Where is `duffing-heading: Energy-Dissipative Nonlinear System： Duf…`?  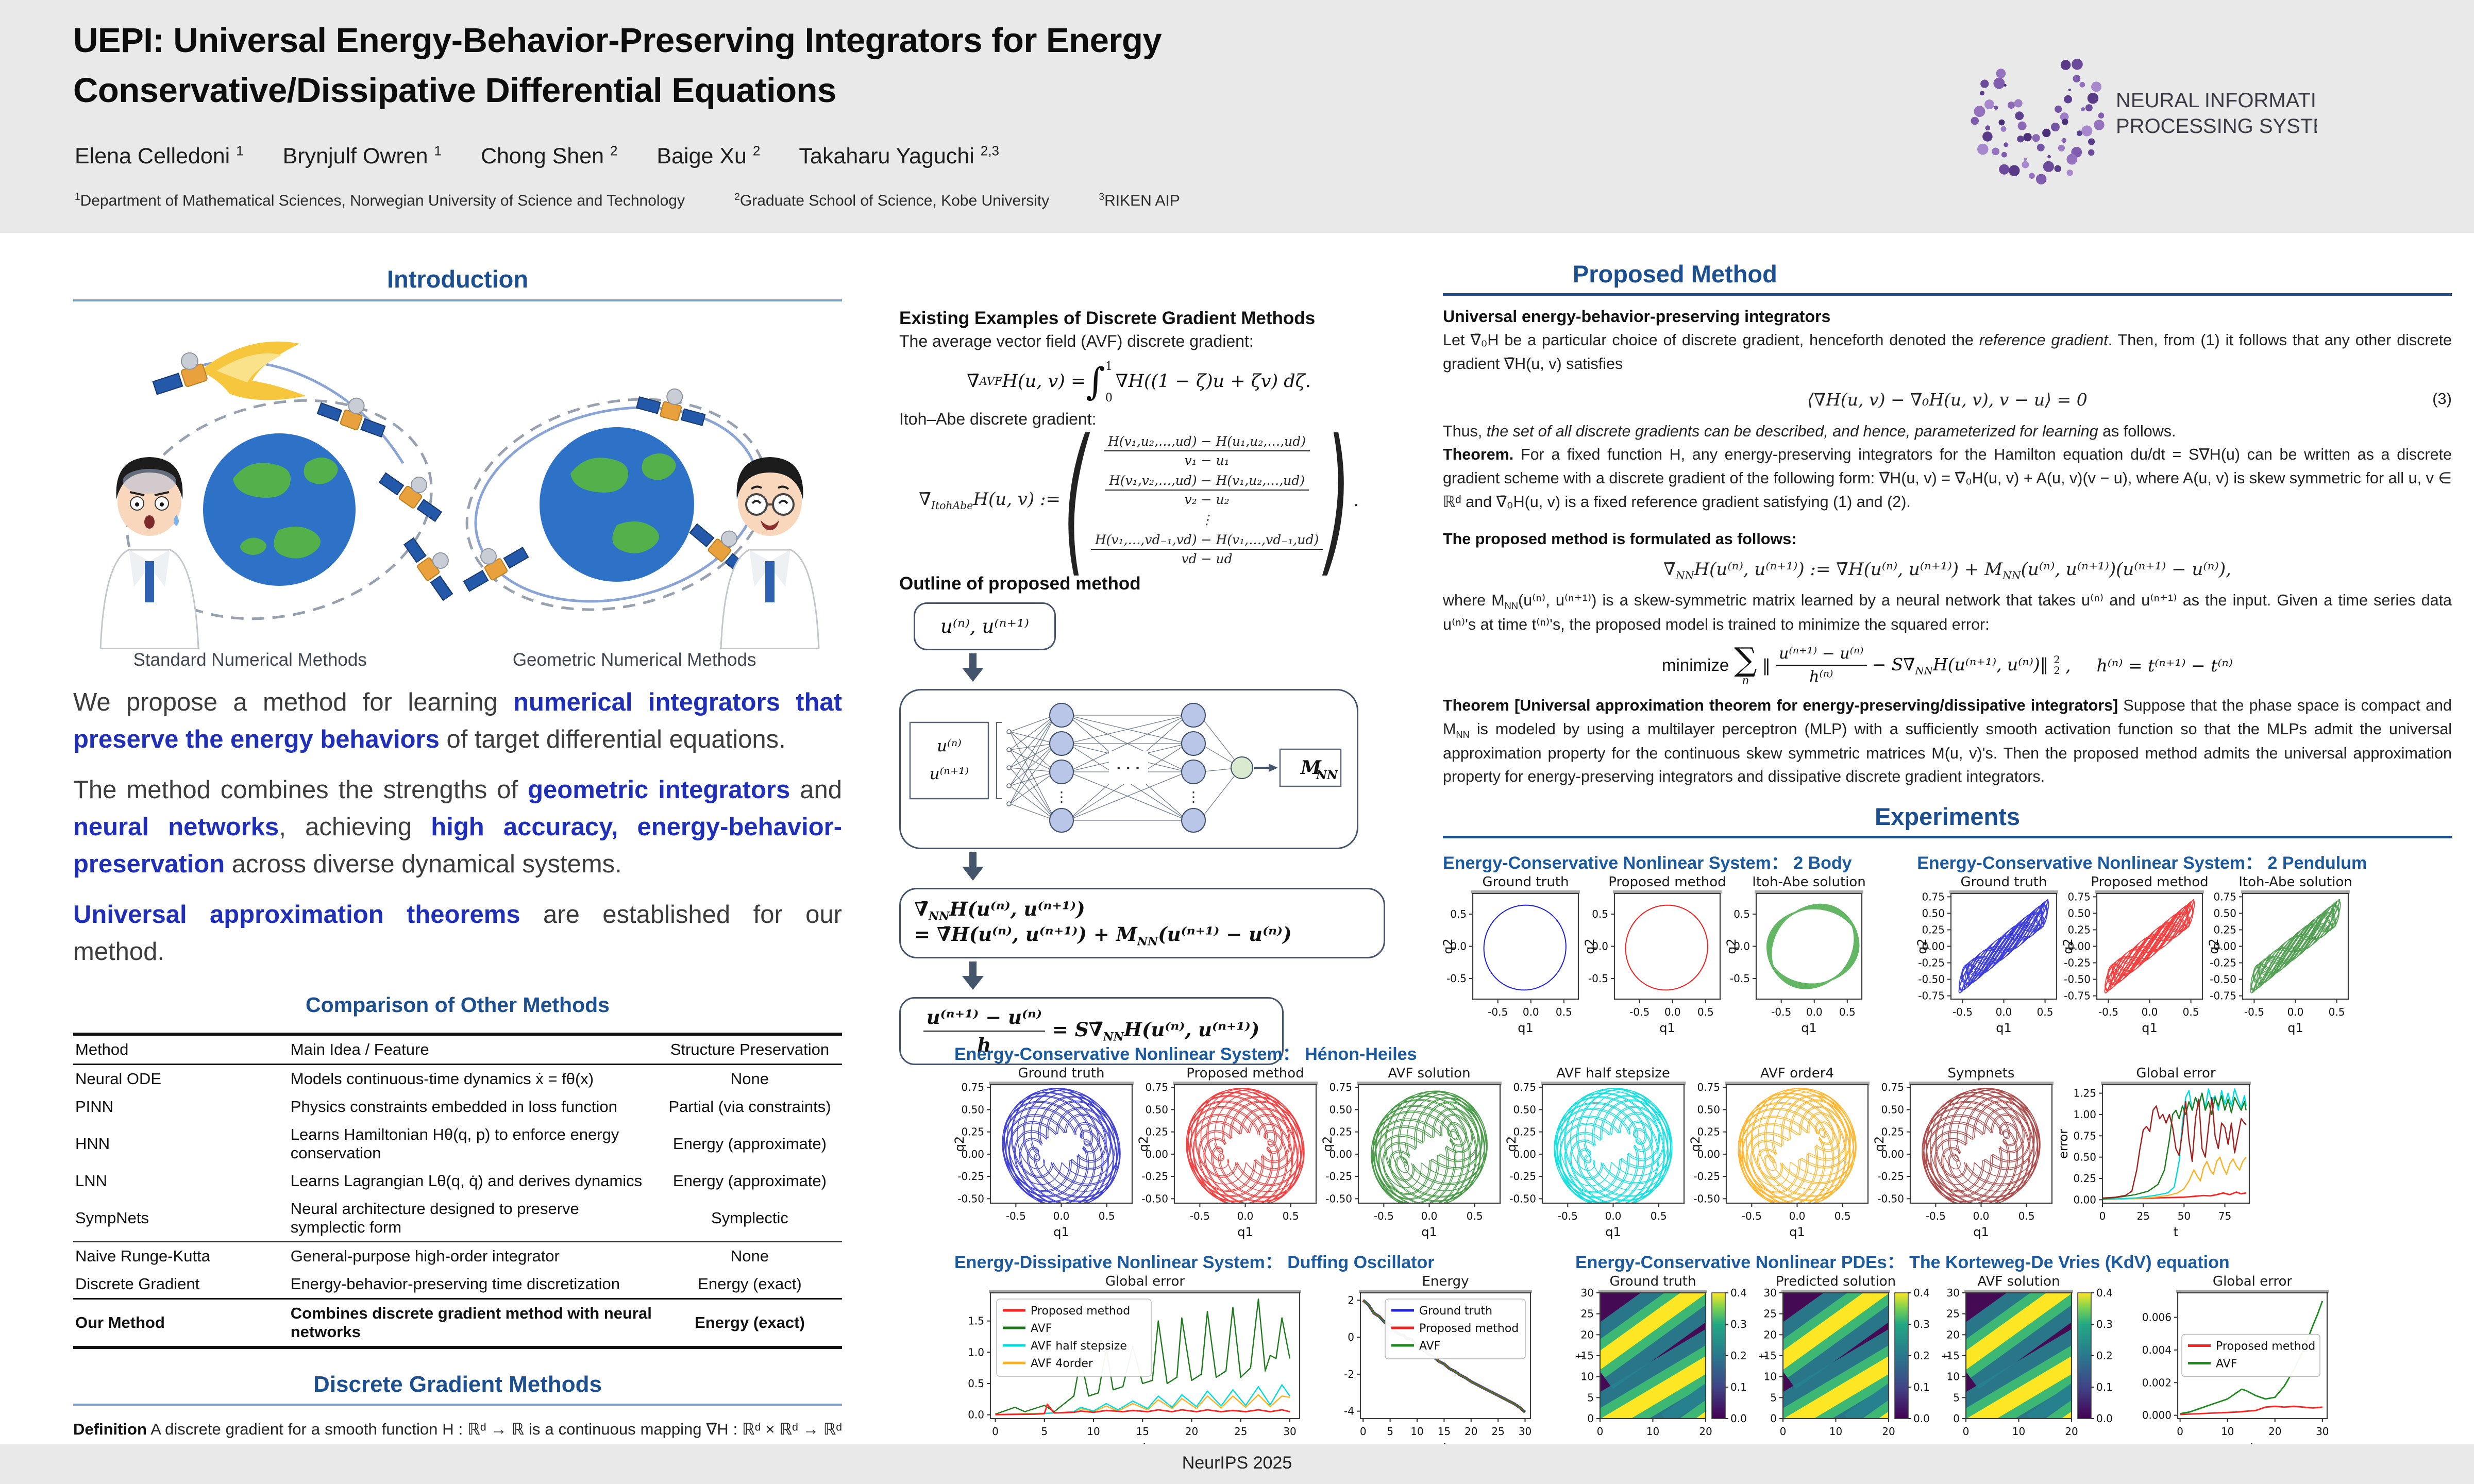
duffing-heading: Energy-Dissipative Nonlinear System： Duf… is located at coordinates (1194, 1262).